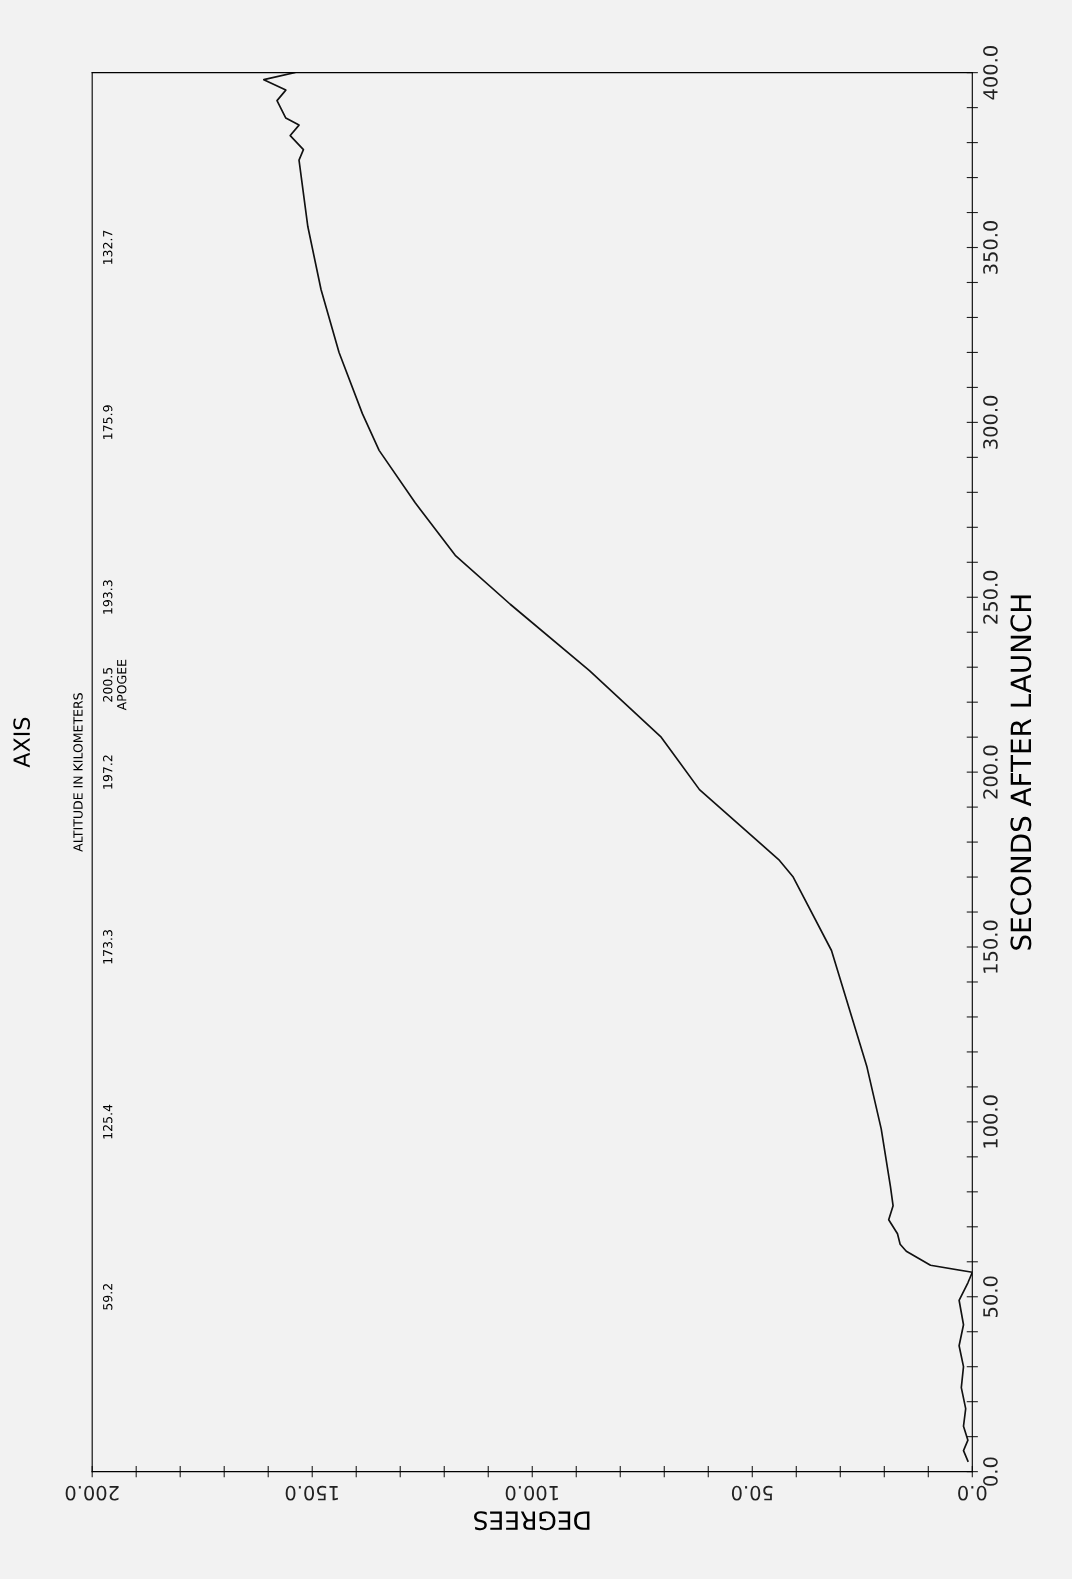  What do you see at coordinates (92, 1493) in the screenshot?
I see `x-tick-label: 200.0` at bounding box center [92, 1493].